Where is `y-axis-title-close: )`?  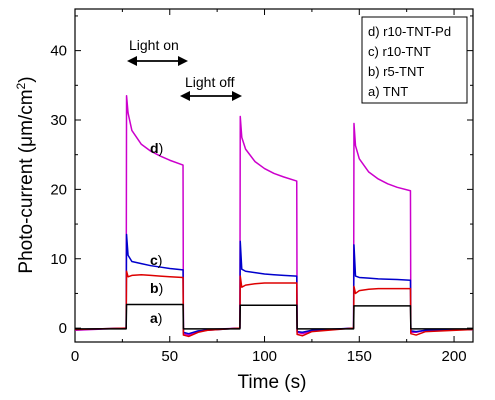 y-axis-title-close: ) is located at coordinates (26, 79).